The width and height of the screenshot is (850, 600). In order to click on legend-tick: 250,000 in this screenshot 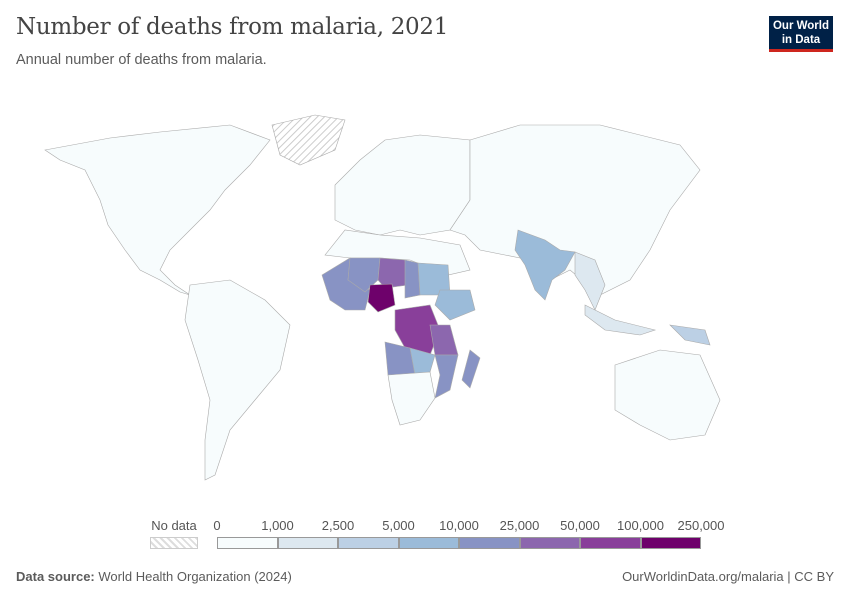, I will do `click(701, 525)`.